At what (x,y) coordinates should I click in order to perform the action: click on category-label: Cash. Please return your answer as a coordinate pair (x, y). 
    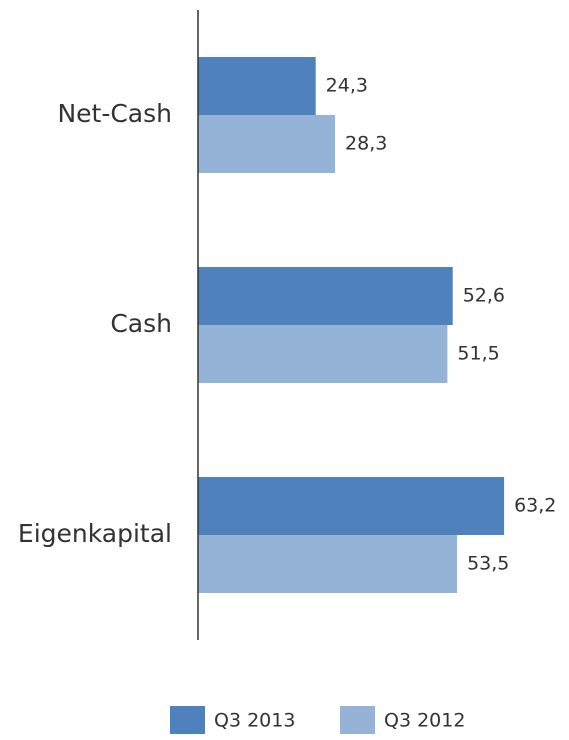
    Looking at the image, I should click on (141, 323).